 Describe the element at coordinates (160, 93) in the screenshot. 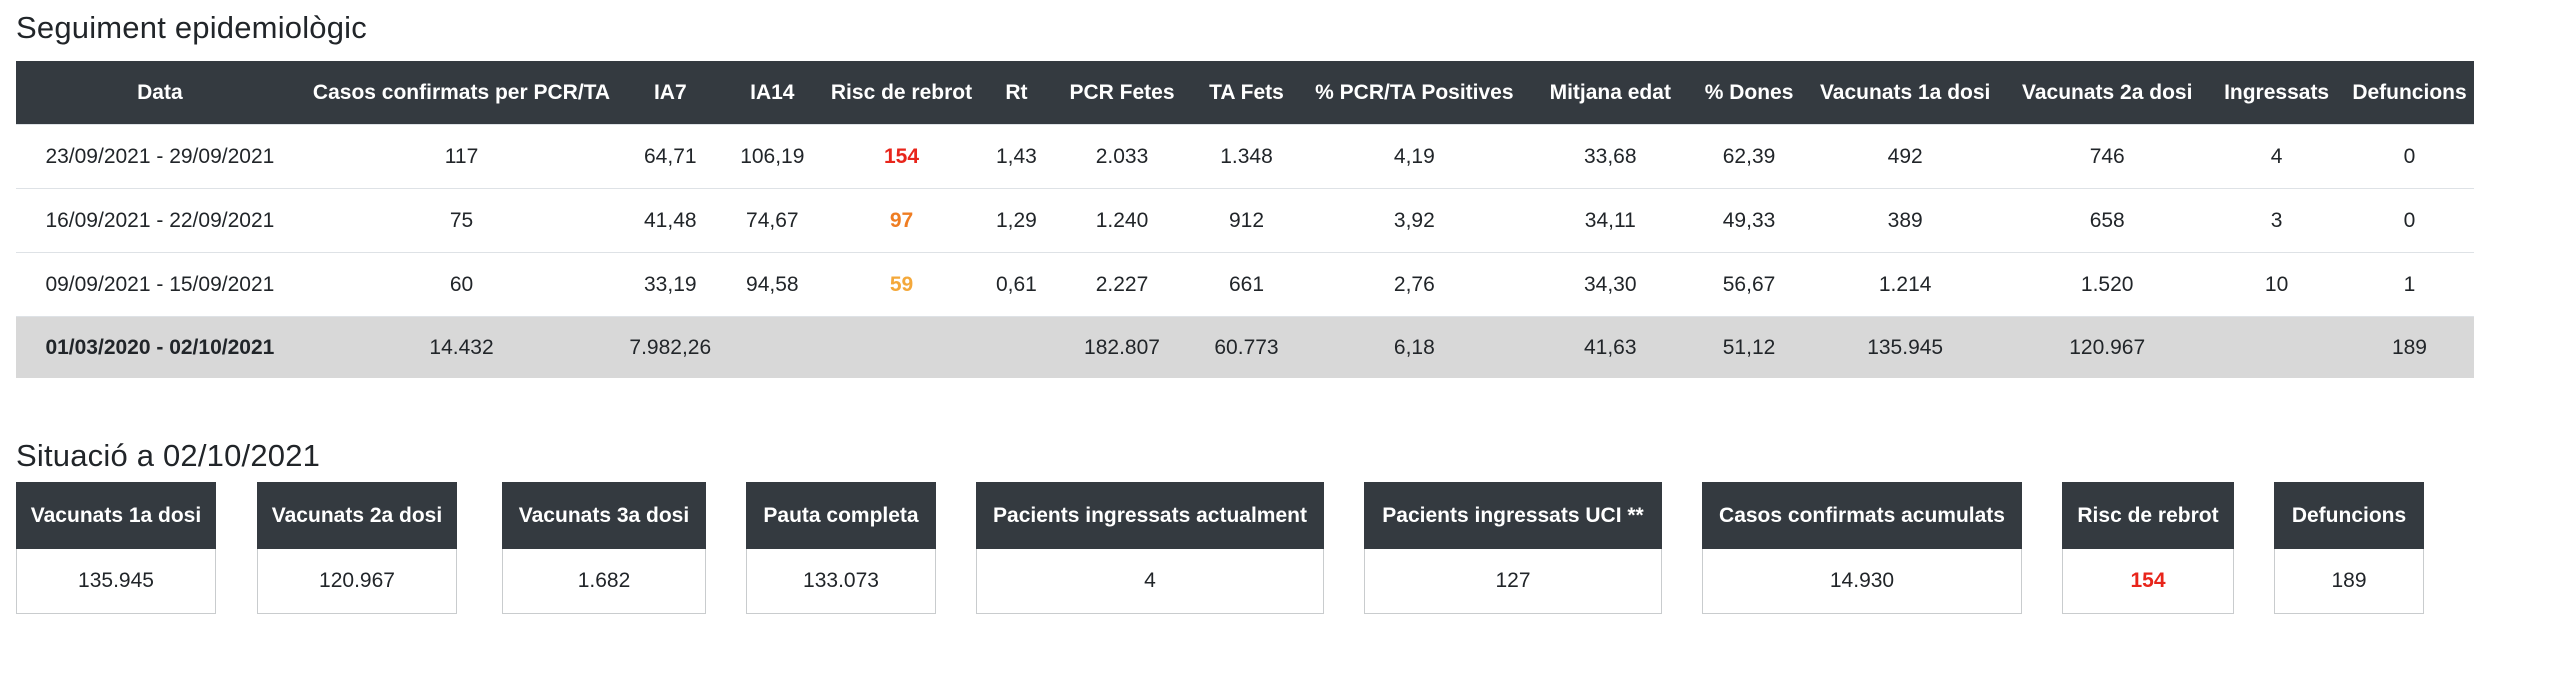

I see `col-header: Data` at that location.